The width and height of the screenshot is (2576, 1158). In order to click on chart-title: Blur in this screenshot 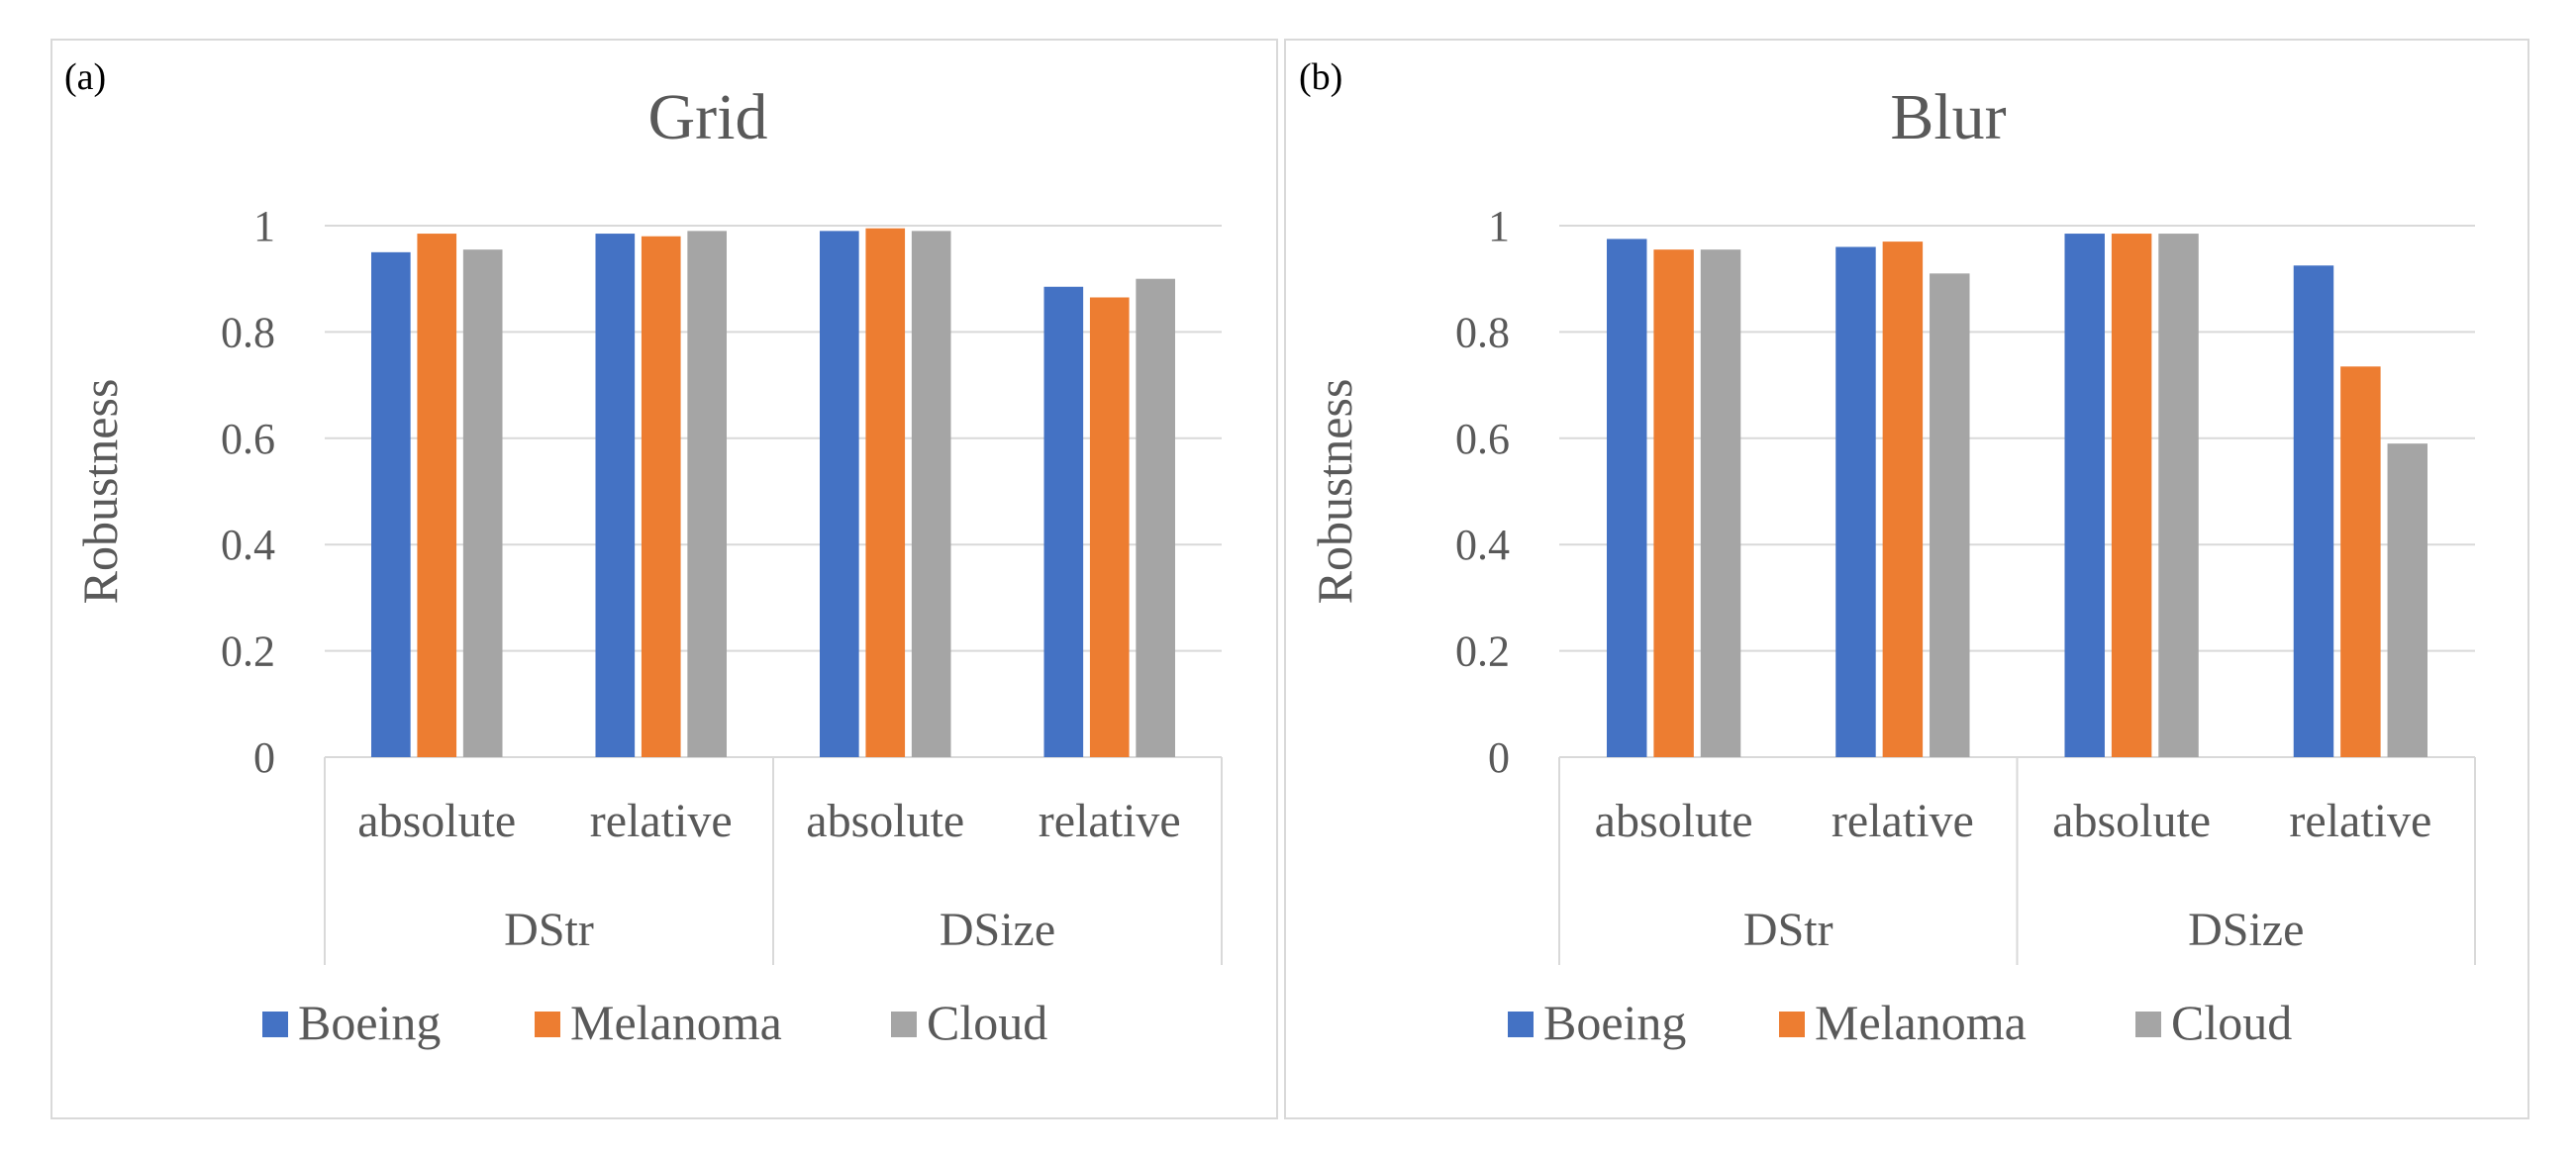, I will do `click(1948, 117)`.